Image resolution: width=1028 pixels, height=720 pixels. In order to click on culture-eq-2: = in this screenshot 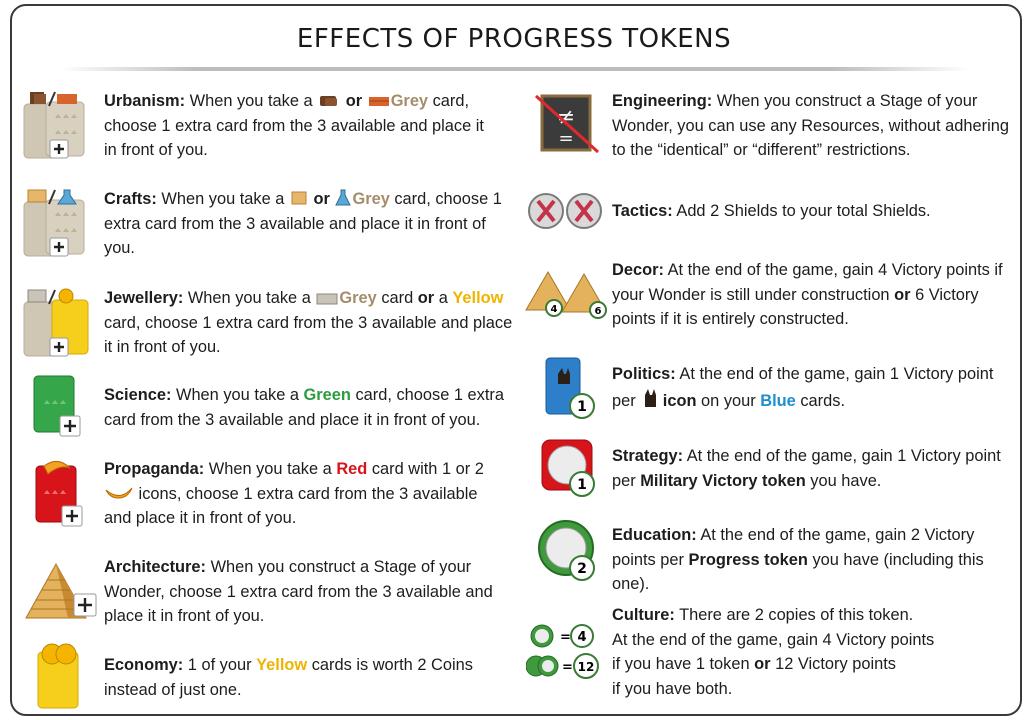, I will do `click(567, 667)`.